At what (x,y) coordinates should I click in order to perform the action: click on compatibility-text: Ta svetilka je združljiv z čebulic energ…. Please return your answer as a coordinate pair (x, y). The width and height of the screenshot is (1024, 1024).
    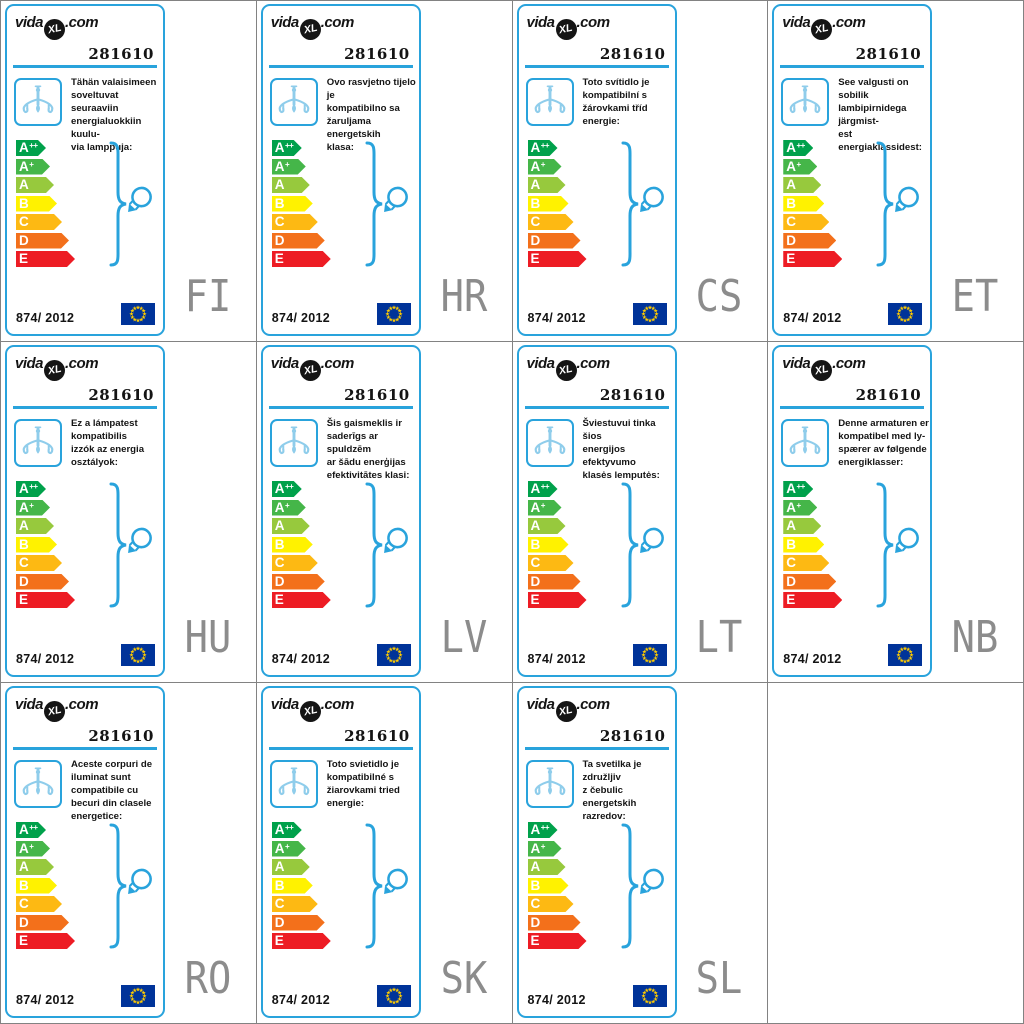
    Looking at the image, I should click on (612, 790).